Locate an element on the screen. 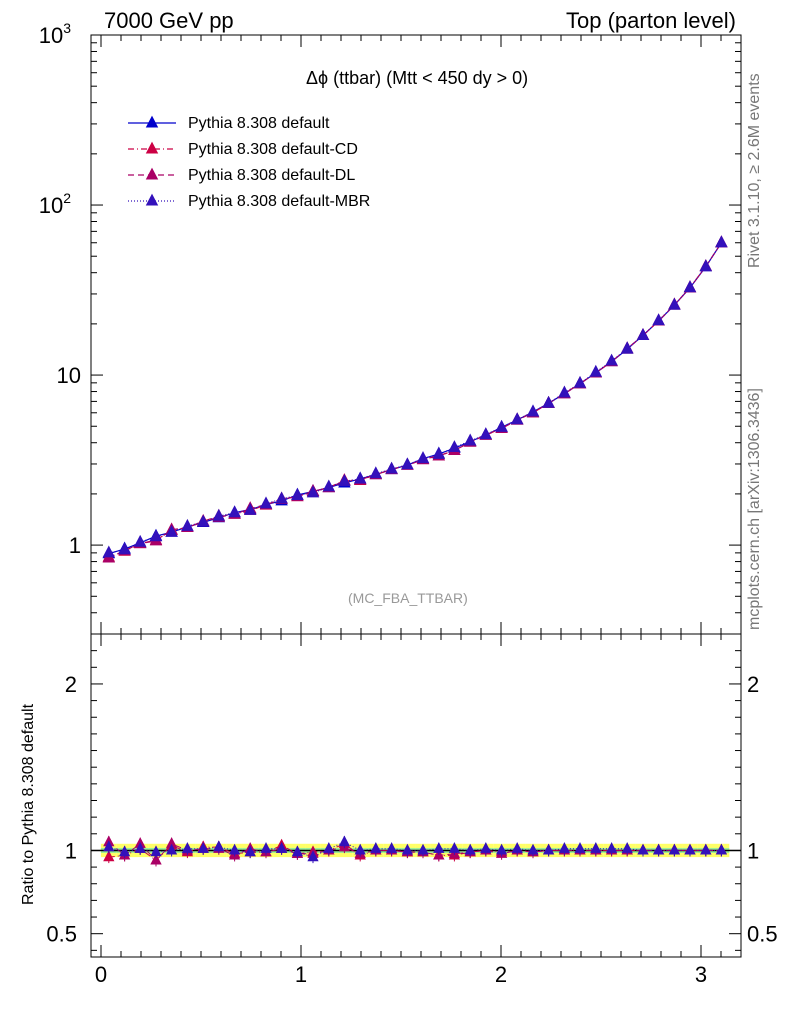  ratio-x-tick-label: 1 is located at coordinates (301, 974).